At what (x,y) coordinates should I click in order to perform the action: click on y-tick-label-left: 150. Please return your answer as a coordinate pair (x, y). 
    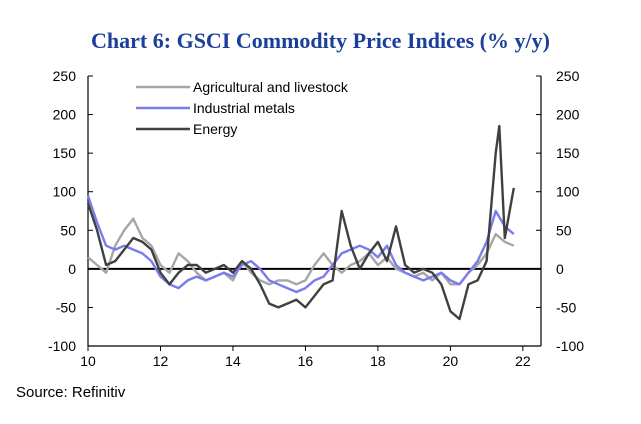
    Looking at the image, I should click on (65, 153).